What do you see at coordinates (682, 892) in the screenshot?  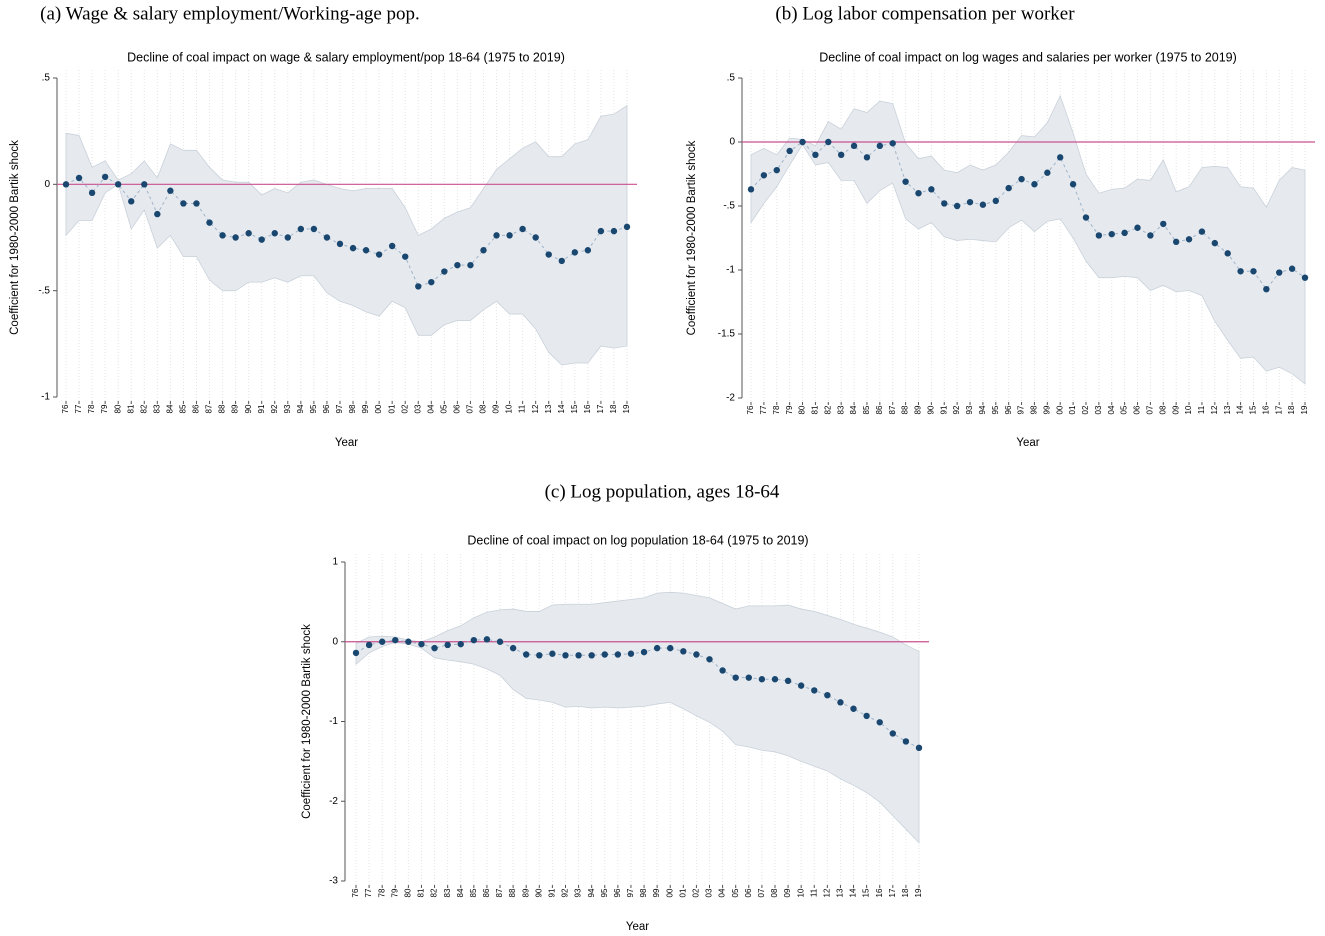 I see `x-tick-label: 01` at bounding box center [682, 892].